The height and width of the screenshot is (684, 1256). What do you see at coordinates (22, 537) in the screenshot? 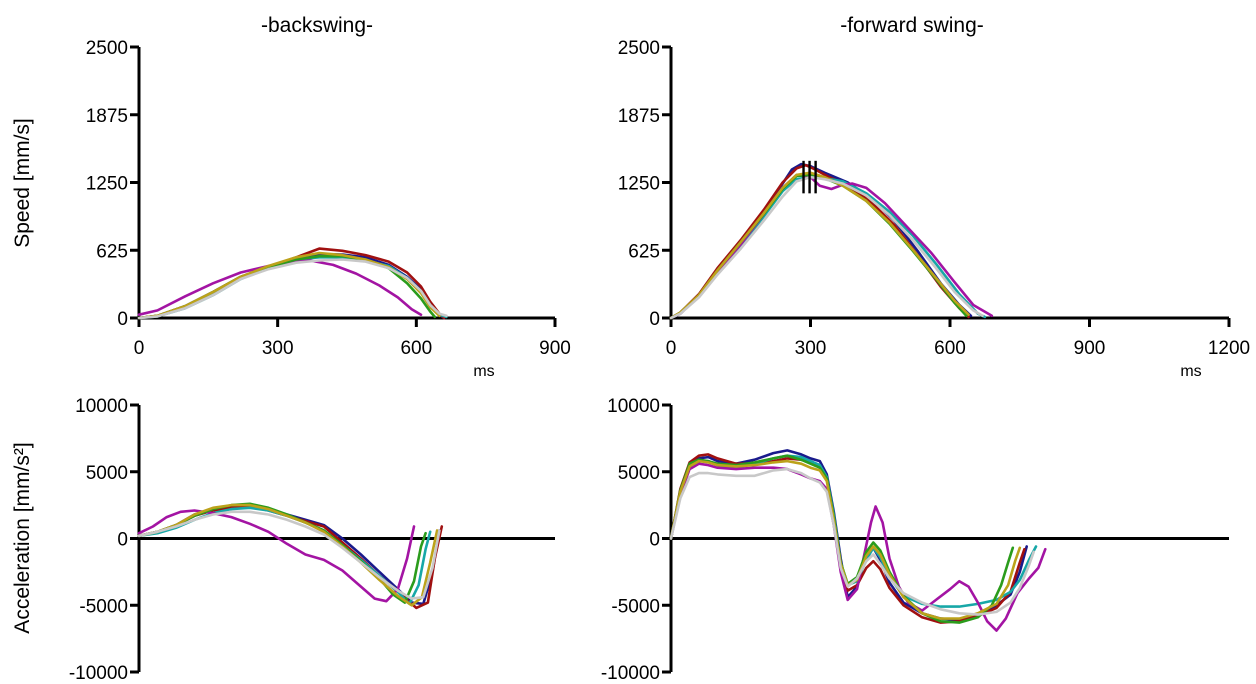
I see `ylabel-acceleration: Acceleration [mm/s²]` at bounding box center [22, 537].